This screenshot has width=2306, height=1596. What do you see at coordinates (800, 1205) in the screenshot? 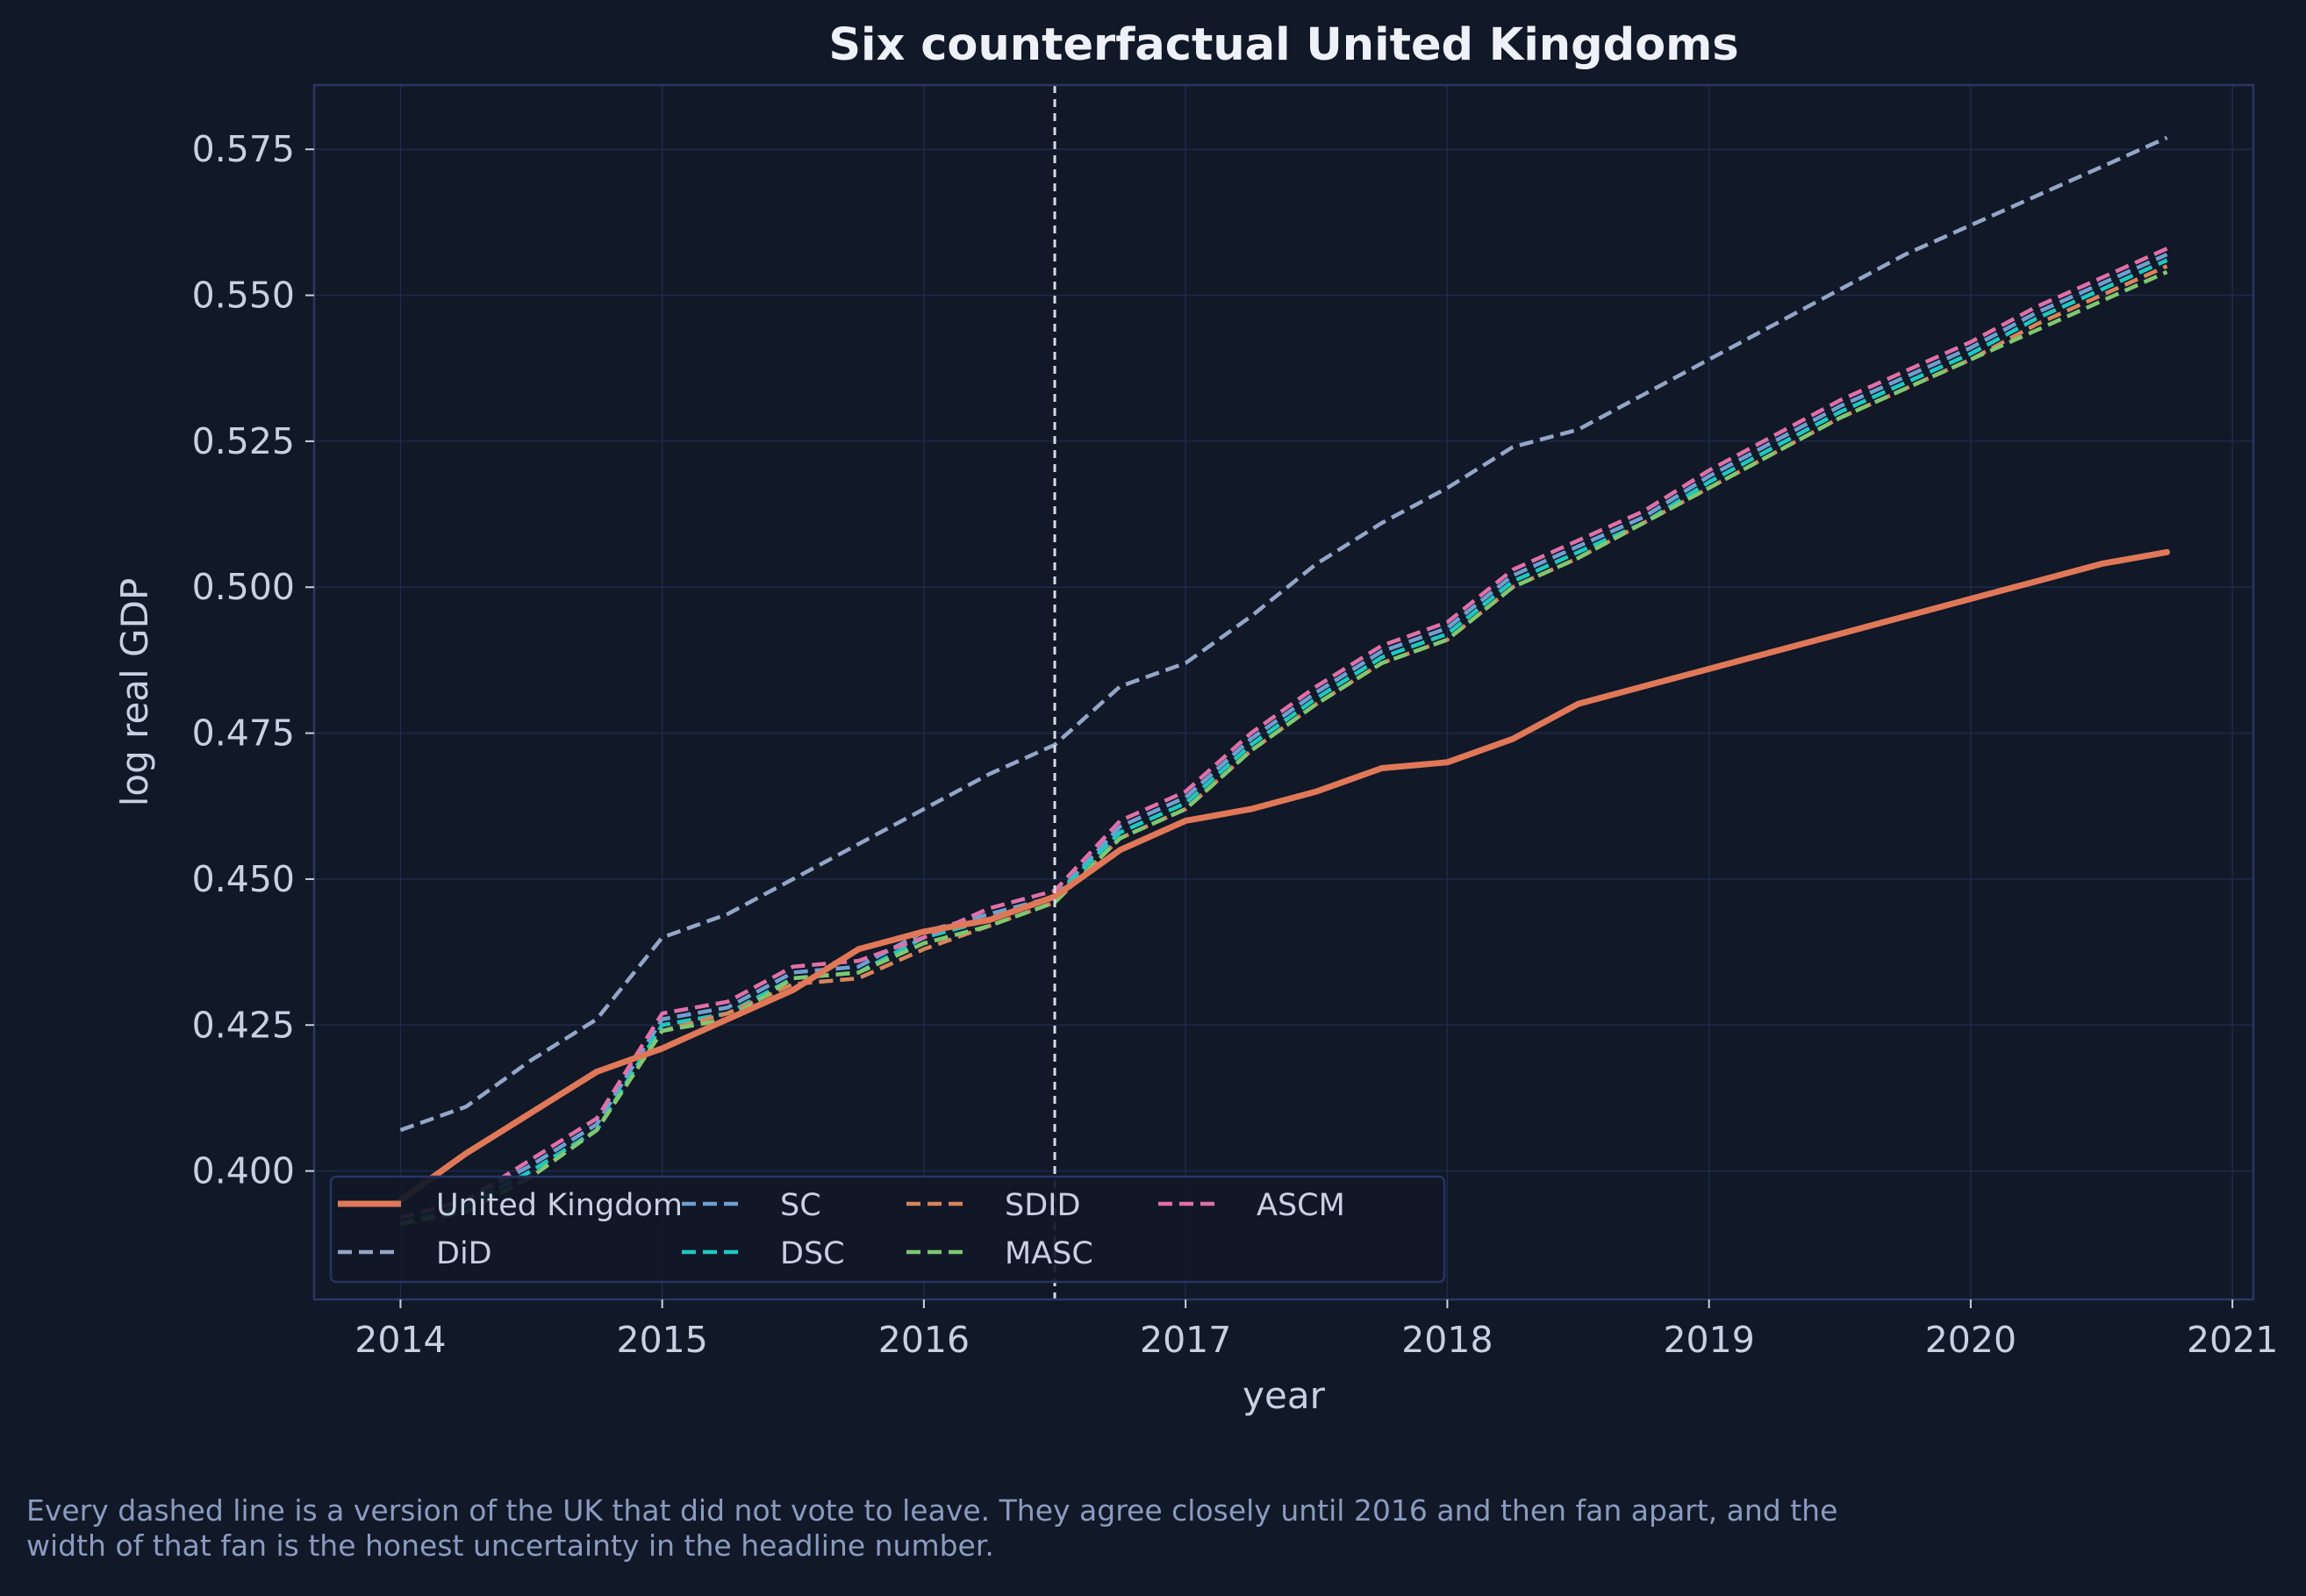
I see `legend-label: SC` at bounding box center [800, 1205].